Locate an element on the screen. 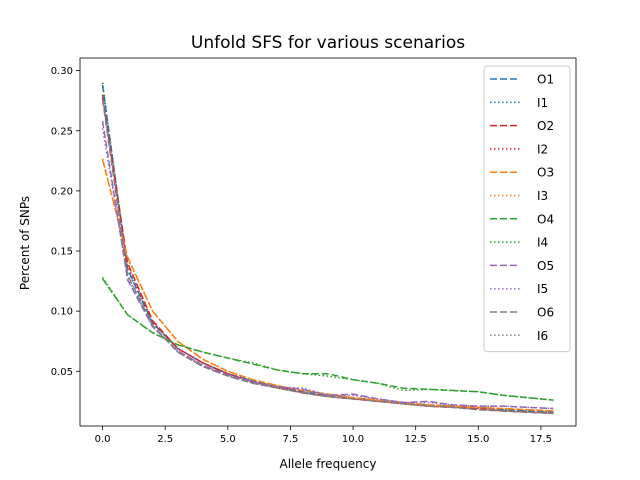 Image resolution: width=640 pixels, height=480 pixels. x-tick-label: 7.5 is located at coordinates (290, 439).